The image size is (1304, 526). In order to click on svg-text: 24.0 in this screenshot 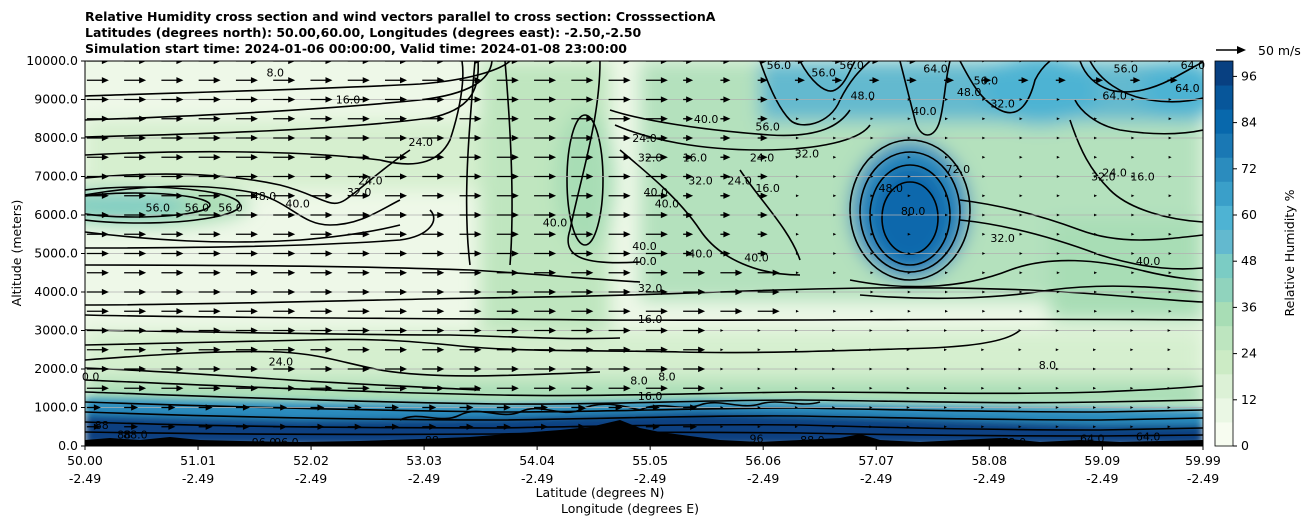, I will do `click(739, 180)`.